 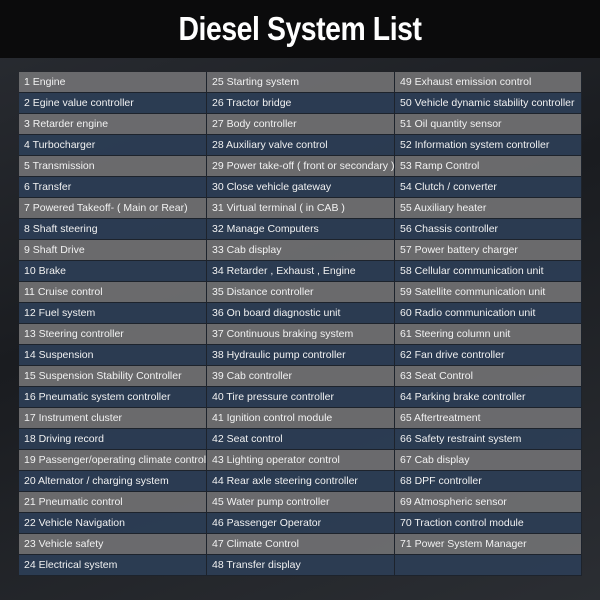 What do you see at coordinates (301, 292) in the screenshot?
I see `table-cell: 35 Distance controller` at bounding box center [301, 292].